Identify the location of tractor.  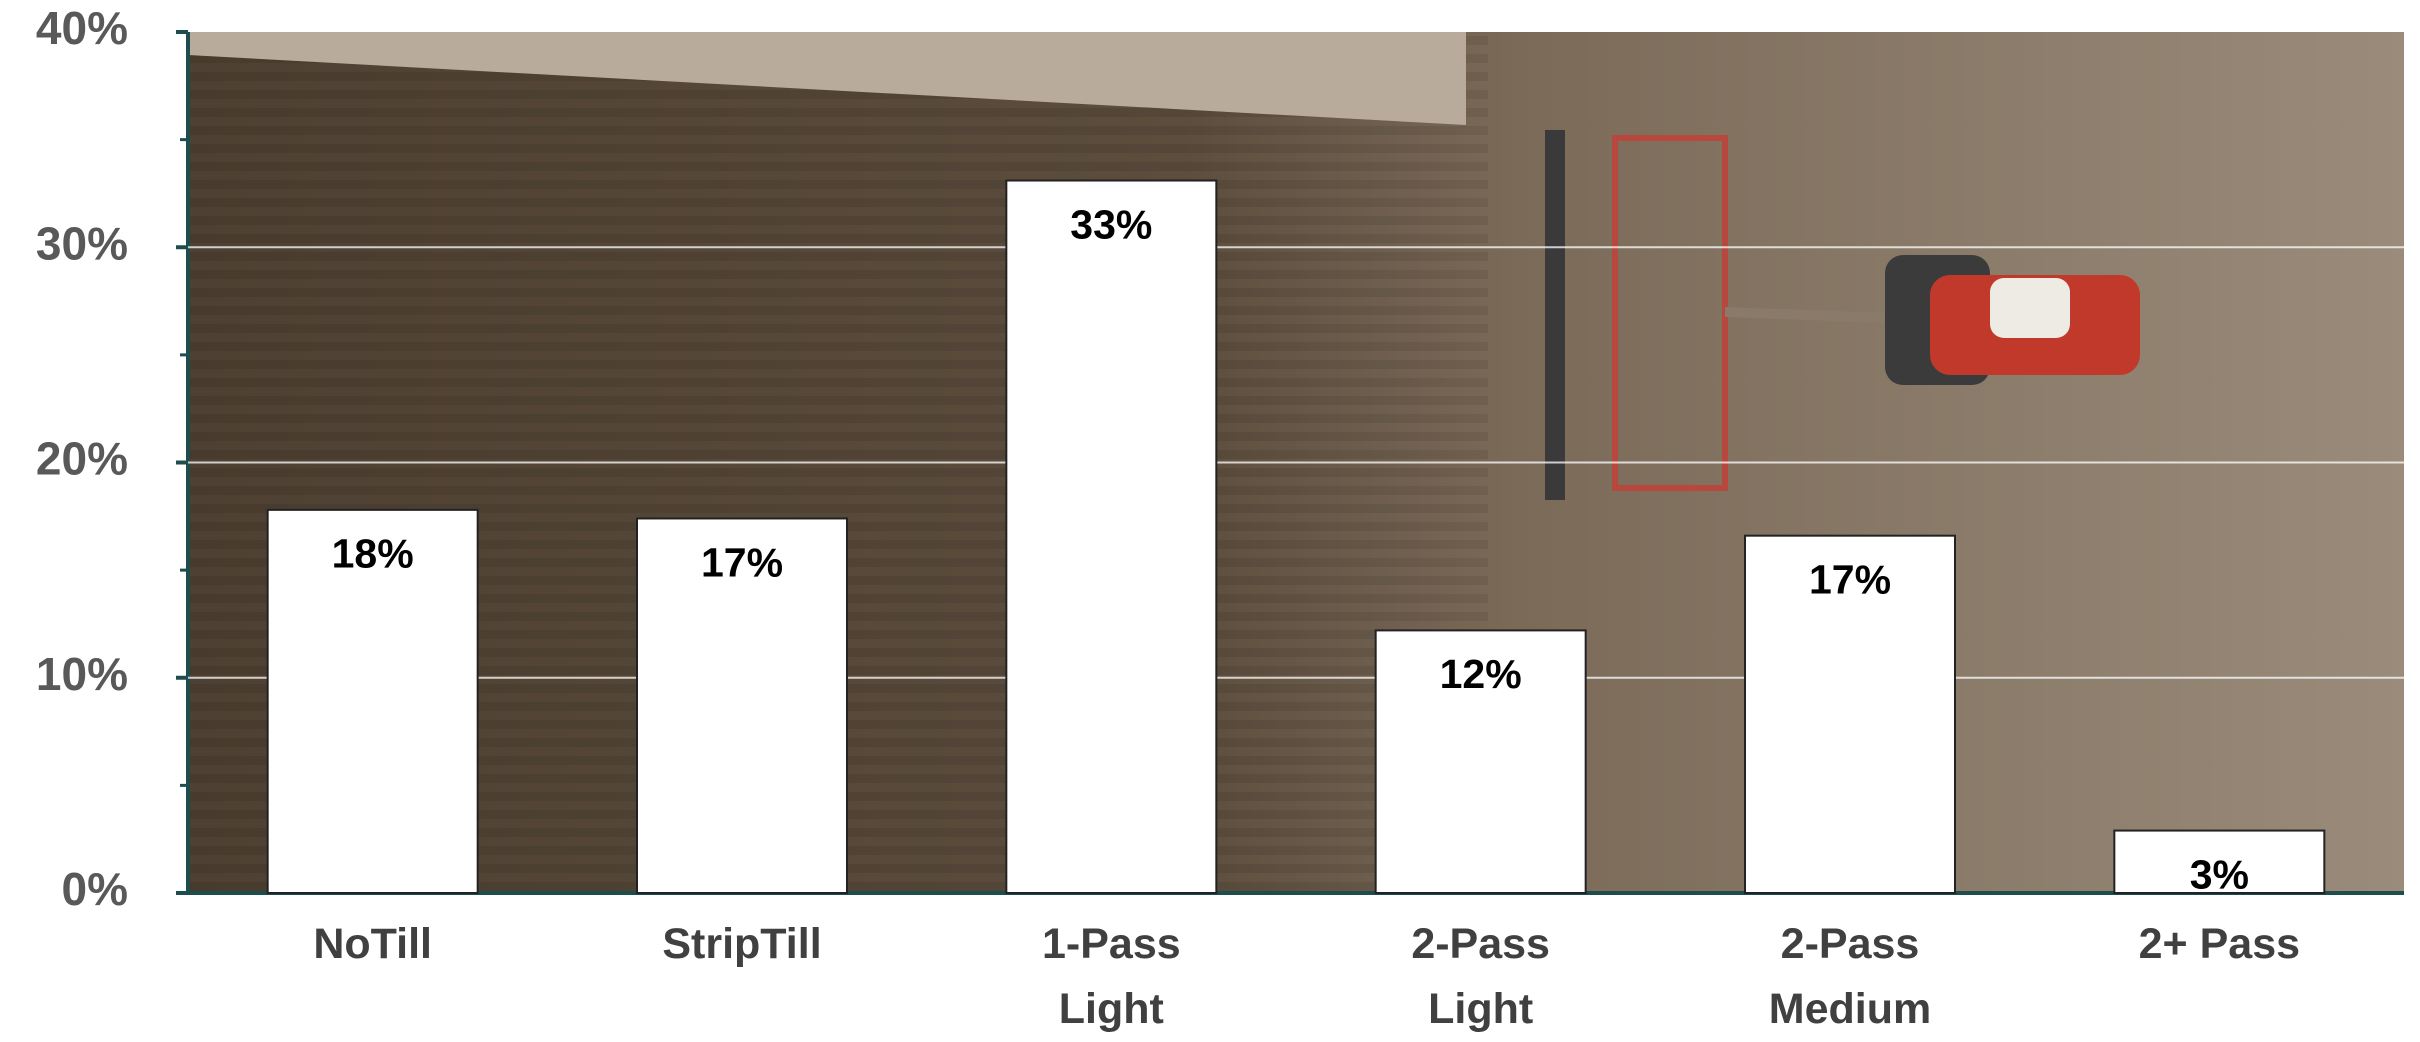
(1842, 315).